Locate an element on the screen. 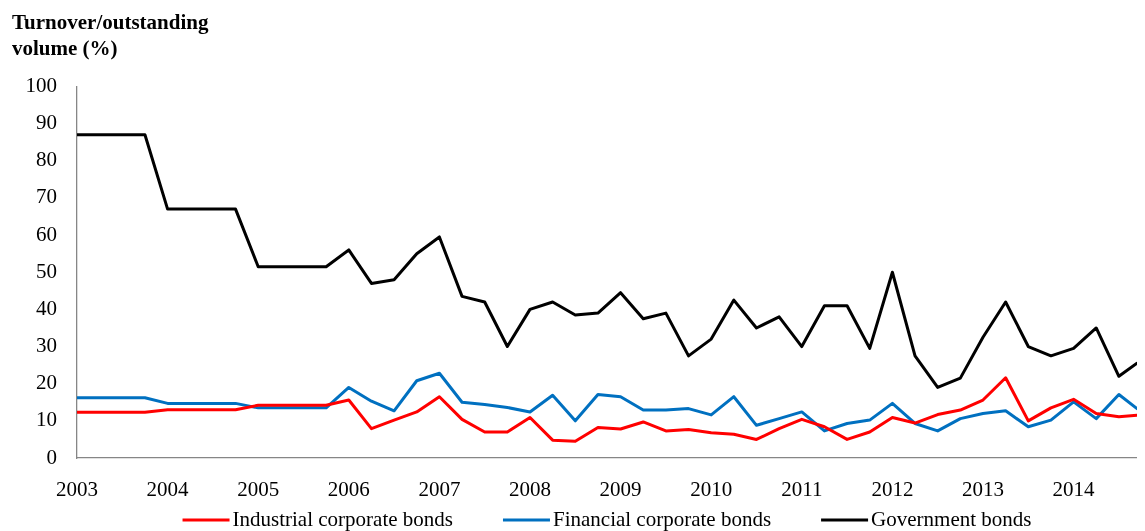 The height and width of the screenshot is (531, 1145). y-tick-label: 60 is located at coordinates (46, 233).